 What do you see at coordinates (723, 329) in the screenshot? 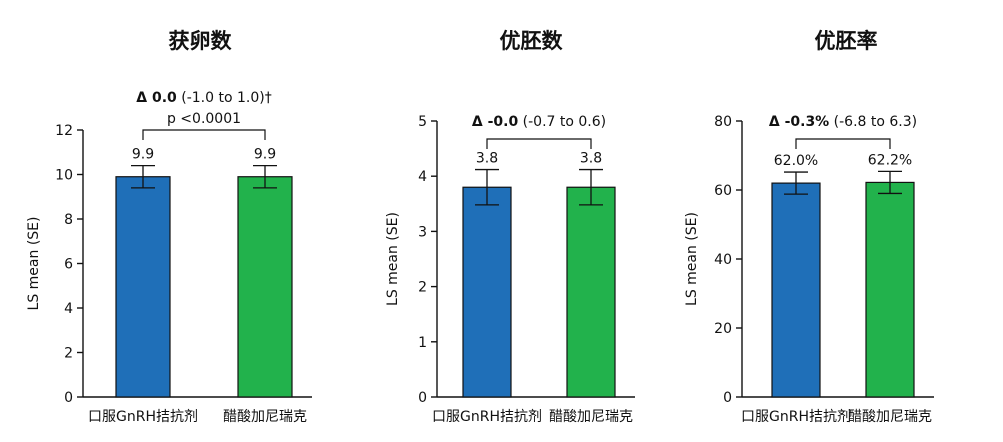
I see `y-tick-label: 20` at bounding box center [723, 329].